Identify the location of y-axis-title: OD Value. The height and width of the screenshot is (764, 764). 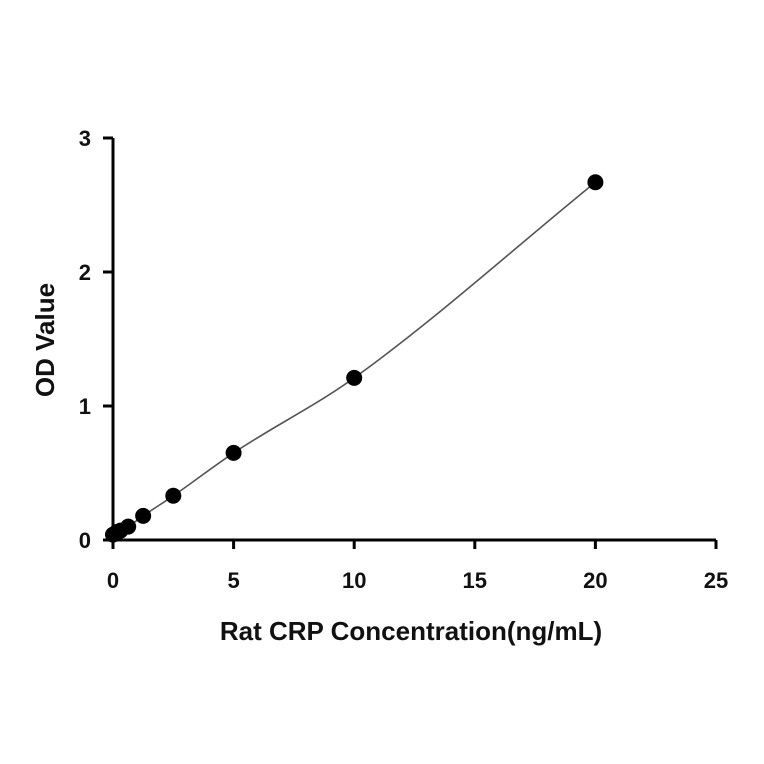
(45, 340).